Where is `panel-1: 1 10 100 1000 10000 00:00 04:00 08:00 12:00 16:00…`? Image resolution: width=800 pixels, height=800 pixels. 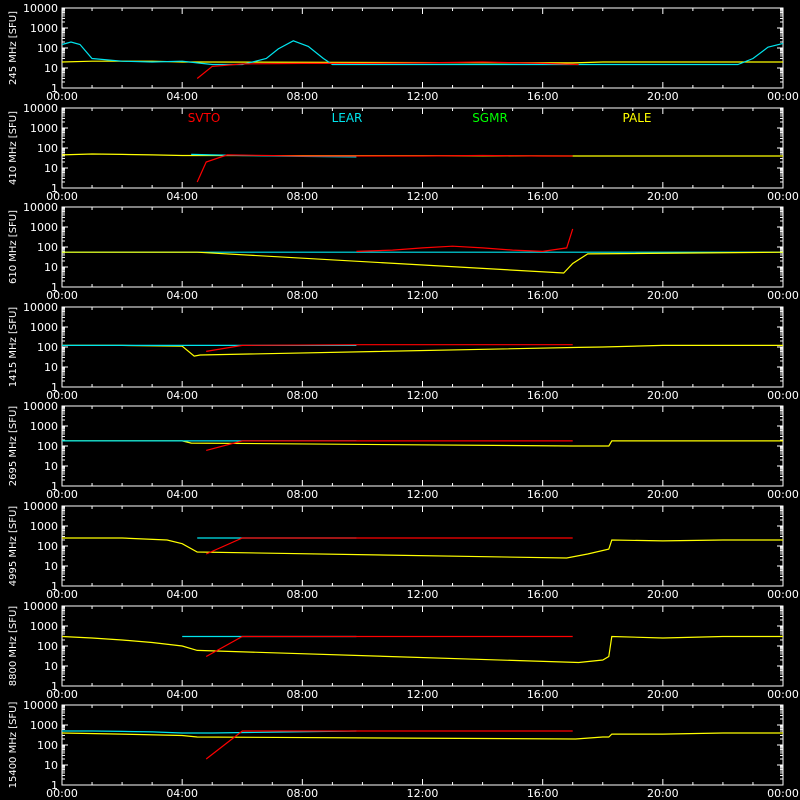
panel-1: 1 10 100 1000 10000 00:00 04:00 08:00 12:00 16:00… is located at coordinates (403, 52).